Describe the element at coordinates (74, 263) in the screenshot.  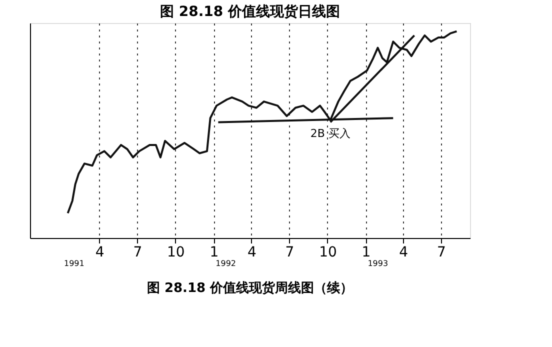
I see `text: 1991` at that location.